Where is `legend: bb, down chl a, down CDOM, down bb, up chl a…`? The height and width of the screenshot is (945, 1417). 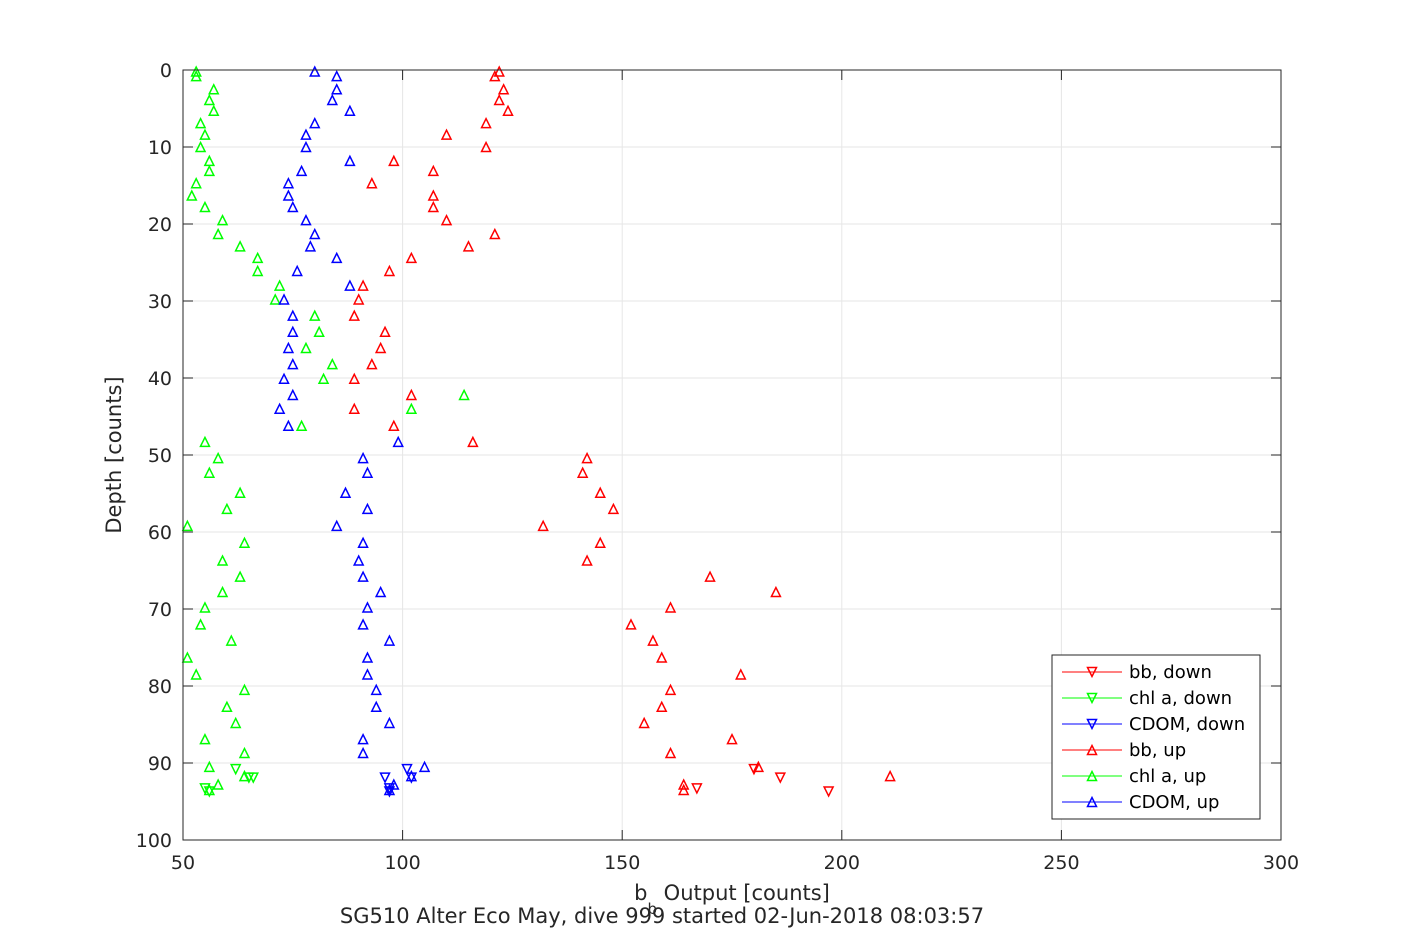
legend: bb, down chl a, down CDOM, down bb, up chl a… is located at coordinates (1156, 737).